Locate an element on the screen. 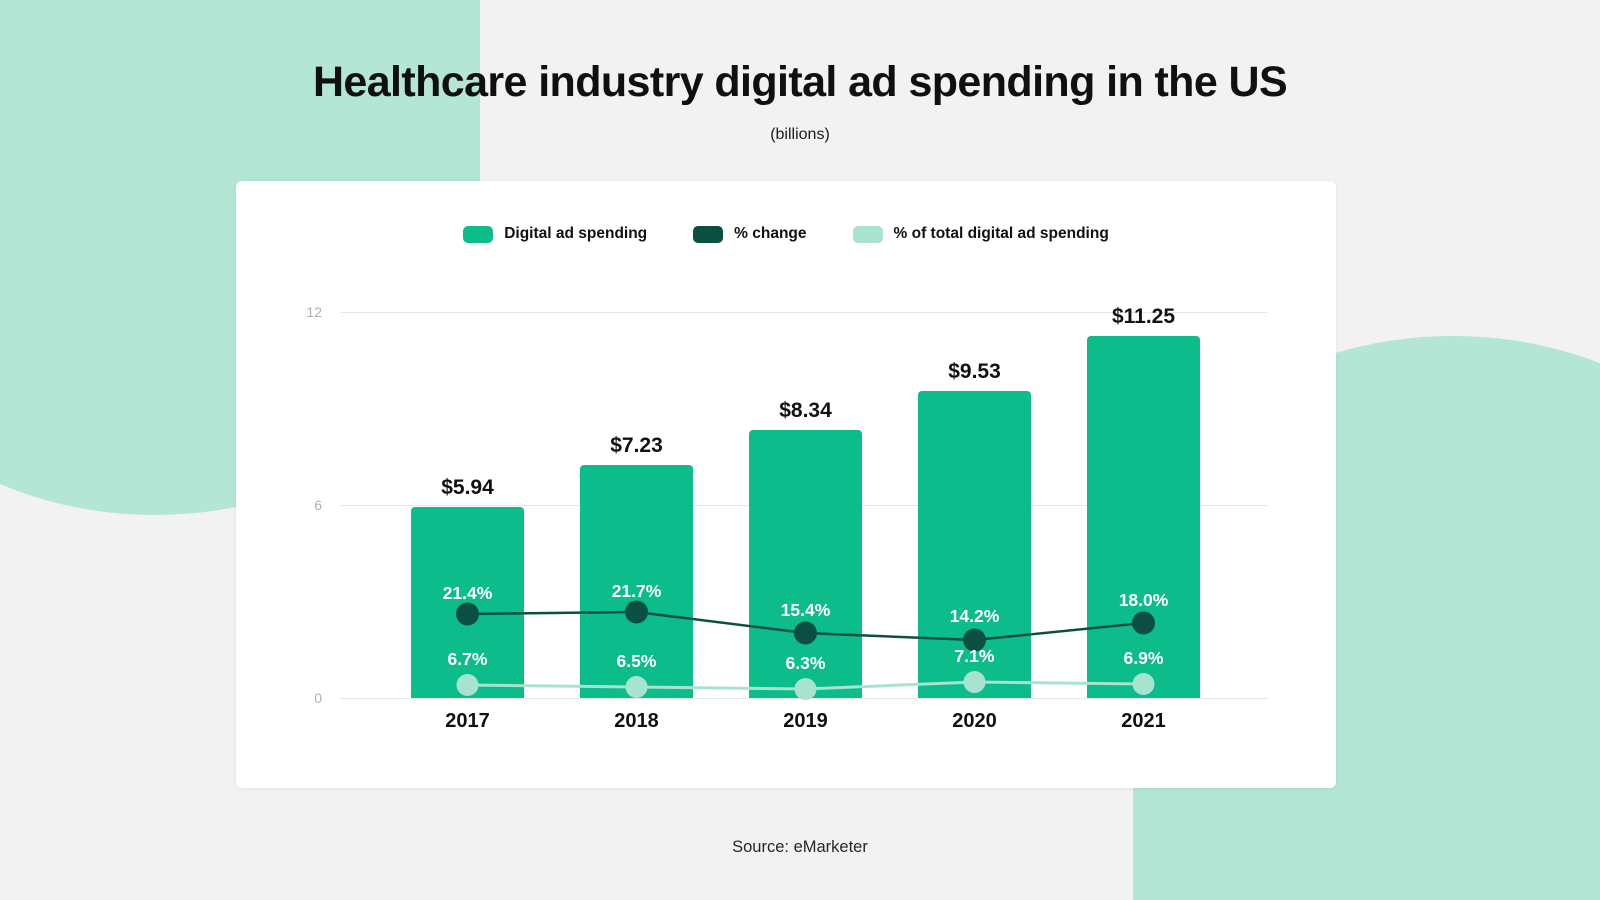 This screenshot has width=1600, height=900. percent-of-total-label-2018: 6.5% is located at coordinates (636, 661).